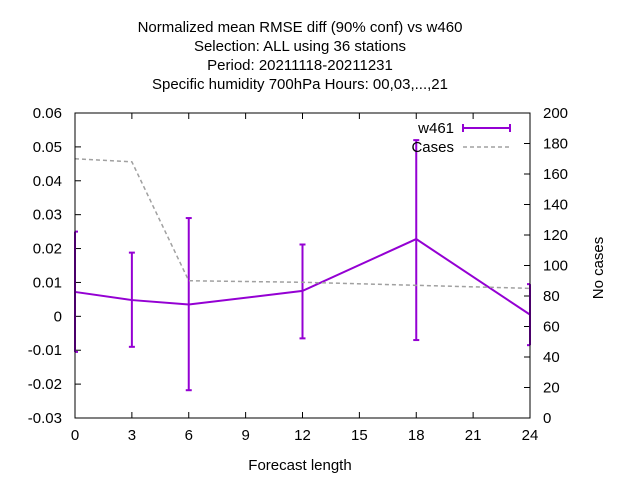  What do you see at coordinates (555, 174) in the screenshot?
I see `y2-tick-label: 160` at bounding box center [555, 174].